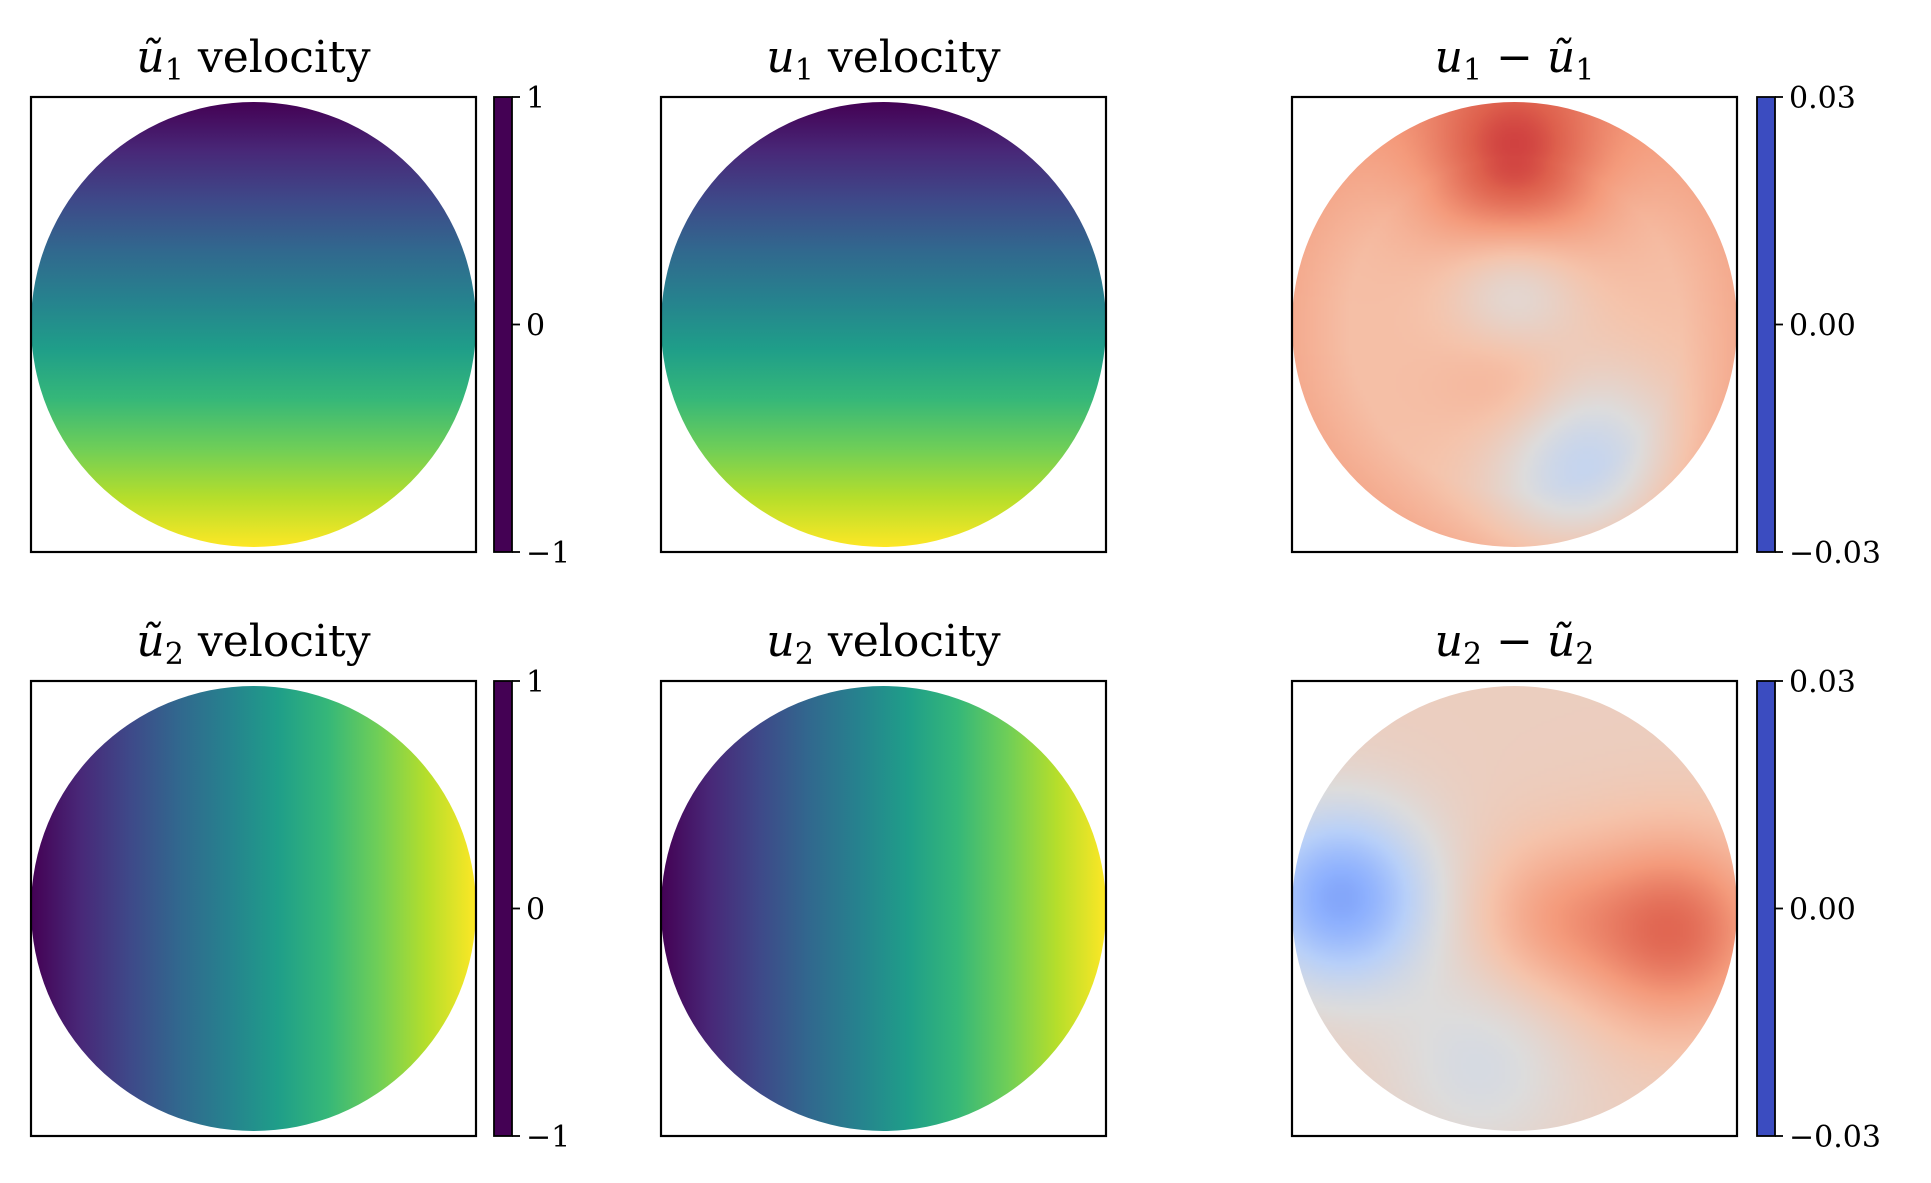 The width and height of the screenshot is (1931, 1183). What do you see at coordinates (883, 60) in the screenshot?
I see `panel-title: u1 velocity` at bounding box center [883, 60].